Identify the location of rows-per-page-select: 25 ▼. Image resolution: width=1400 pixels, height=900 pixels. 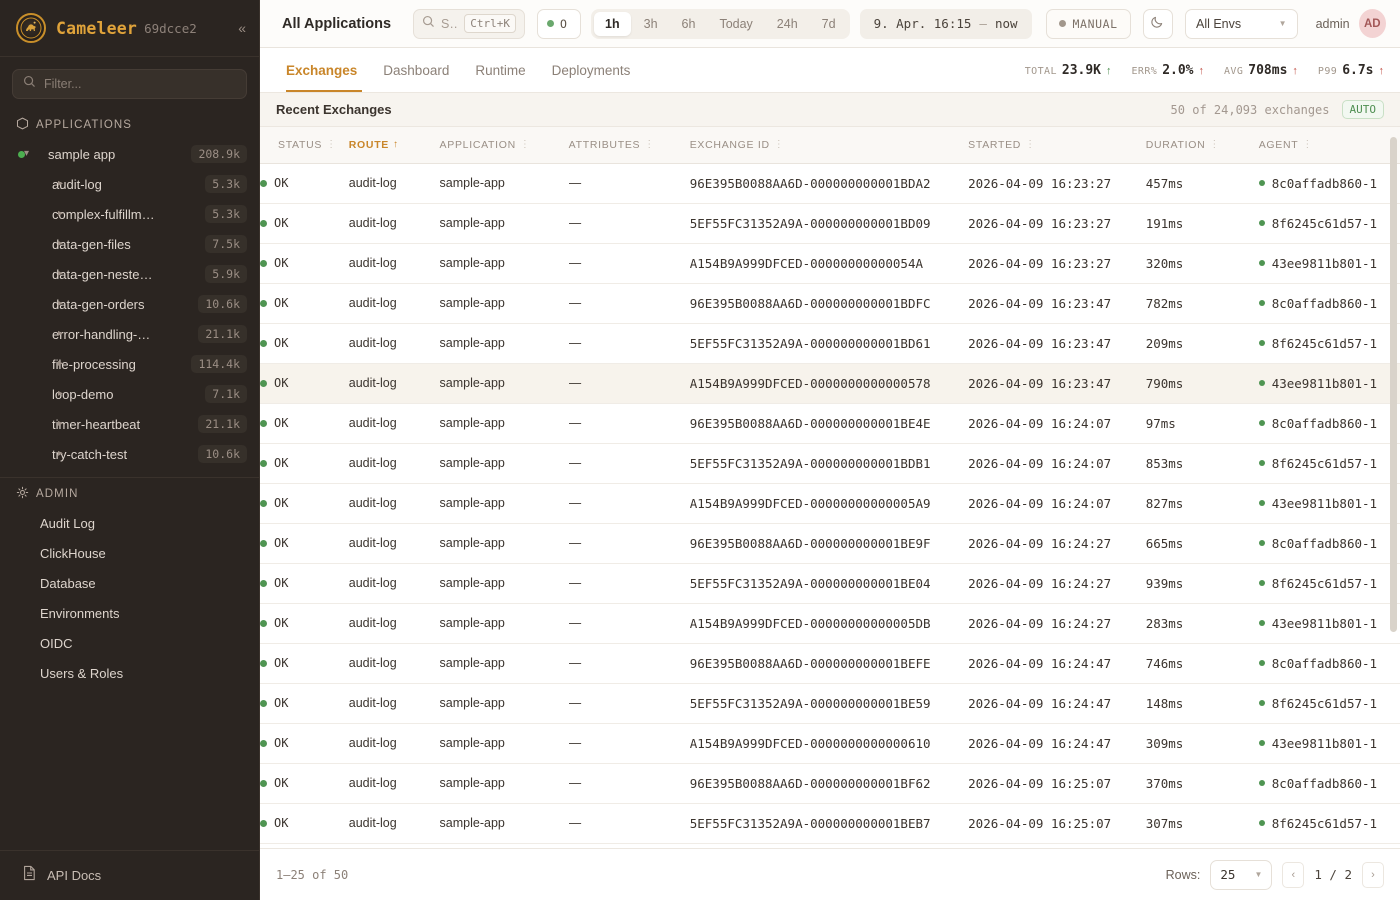
(1241, 874).